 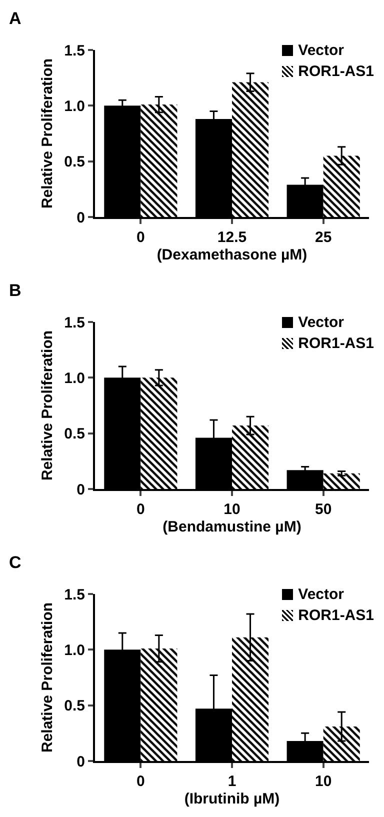 What do you see at coordinates (15, 18) in the screenshot?
I see `text: A` at bounding box center [15, 18].